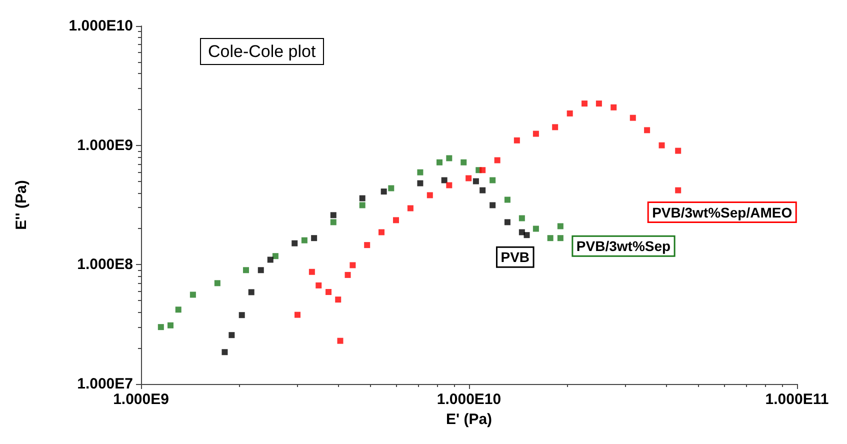 The height and width of the screenshot is (444, 847). What do you see at coordinates (100, 26) in the screenshot?
I see `y-tick-label: 1.000E10` at bounding box center [100, 26].